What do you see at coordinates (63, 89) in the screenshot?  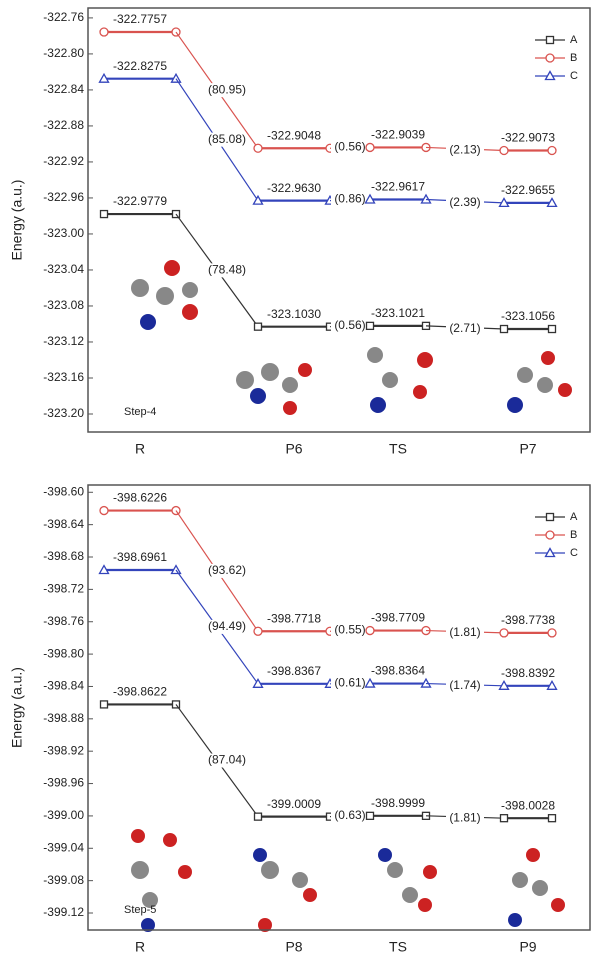 I see `y-tick-label: -322.84` at bounding box center [63, 89].